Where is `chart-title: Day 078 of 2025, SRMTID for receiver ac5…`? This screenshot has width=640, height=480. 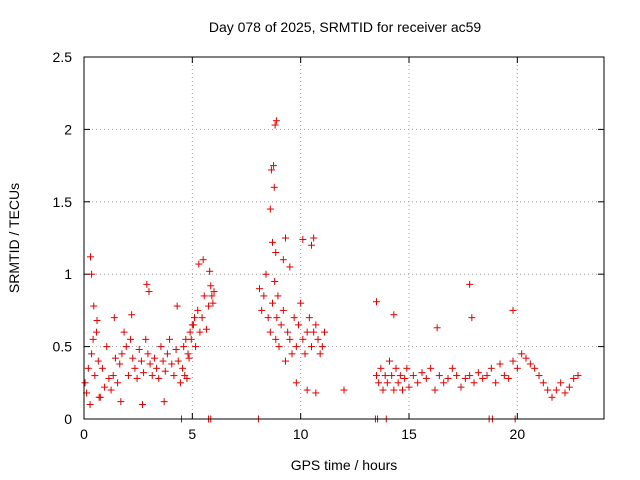
chart-title: Day 078 of 2025, SRMTID for receiver ac5… is located at coordinates (345, 27).